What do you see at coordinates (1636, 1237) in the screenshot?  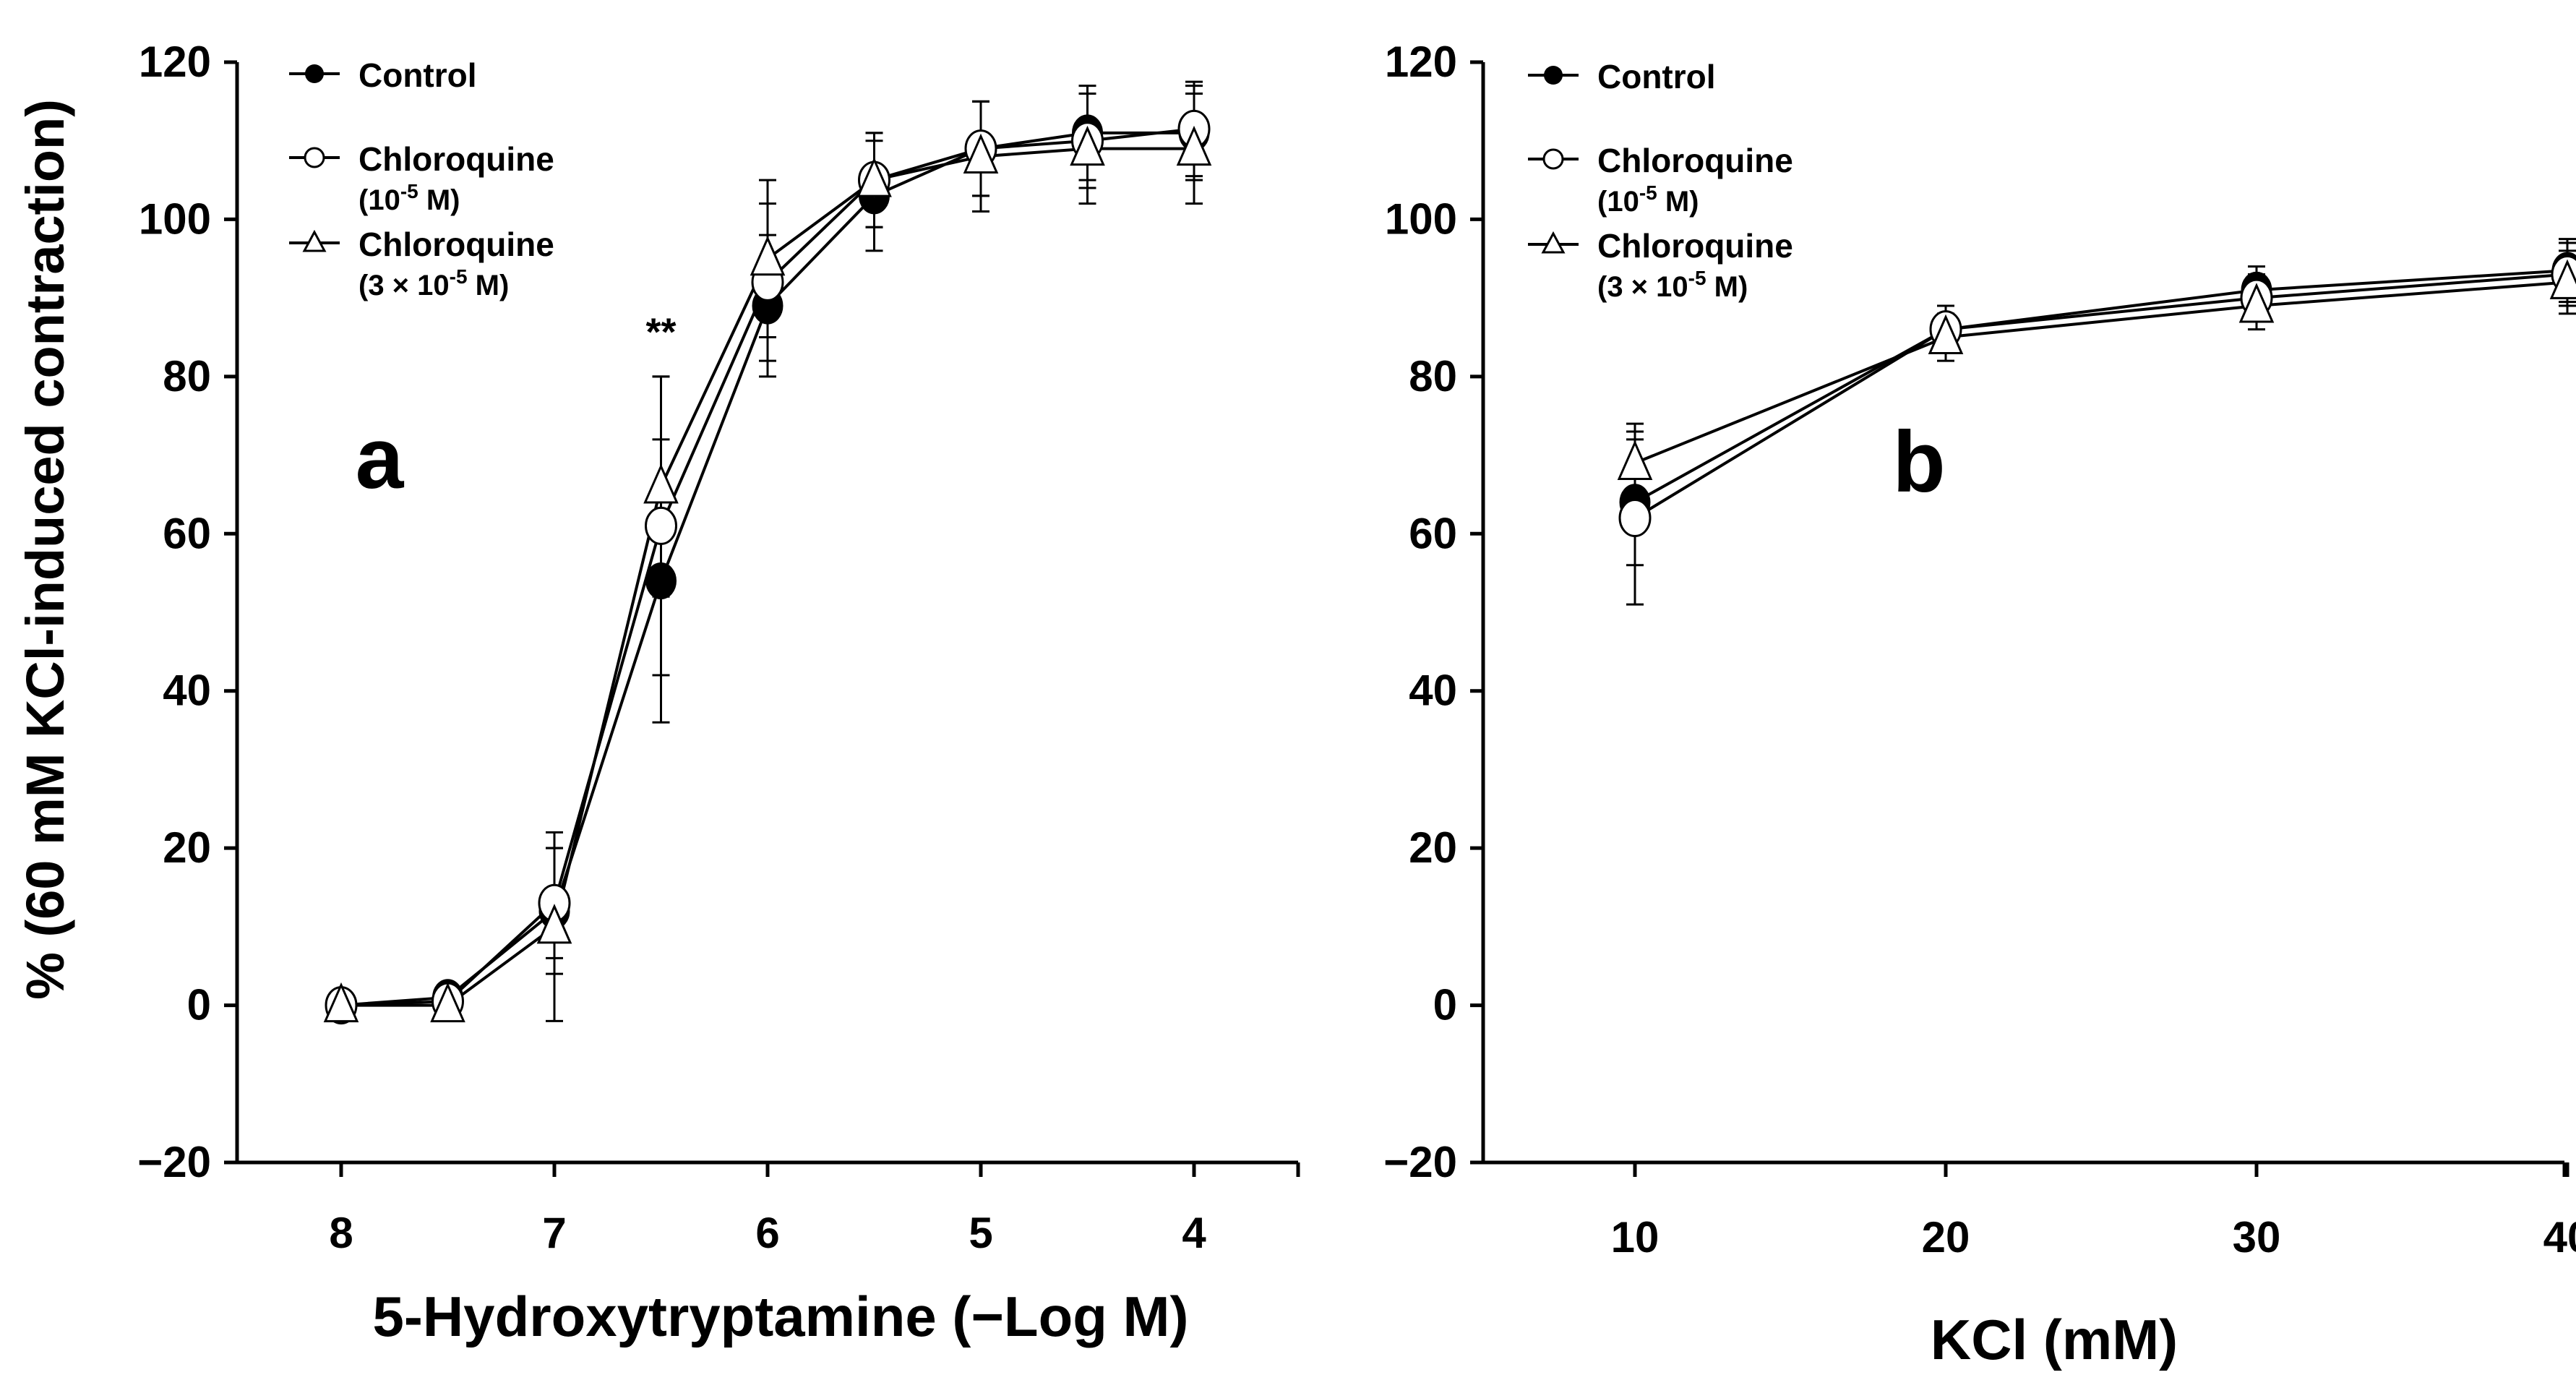 I see `x-tick-label: 10` at bounding box center [1636, 1237].